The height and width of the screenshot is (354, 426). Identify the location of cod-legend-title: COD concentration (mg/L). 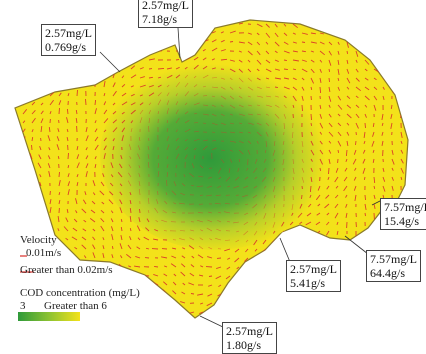
(80, 293).